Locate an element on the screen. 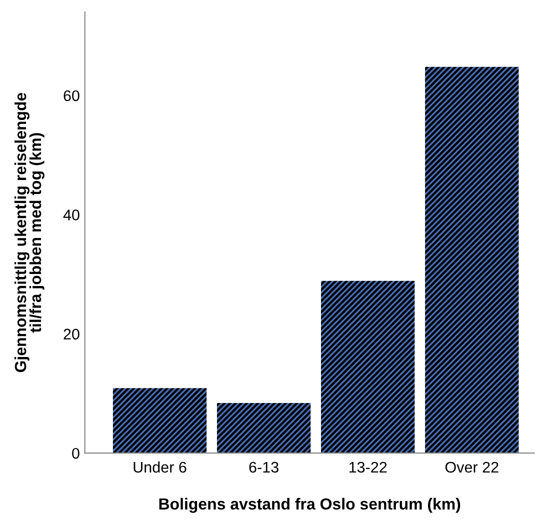  x-axis-title: Boligens avstand fra Oslo sentrum (km) is located at coordinates (309, 505).